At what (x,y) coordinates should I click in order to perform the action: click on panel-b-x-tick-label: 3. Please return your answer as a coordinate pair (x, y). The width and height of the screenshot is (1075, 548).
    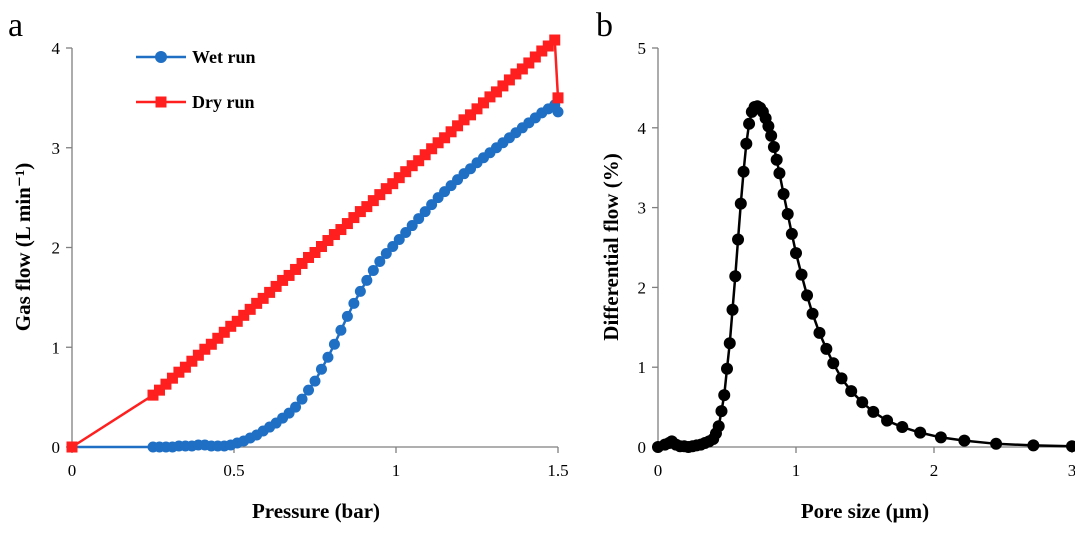
    Looking at the image, I should click on (1071, 470).